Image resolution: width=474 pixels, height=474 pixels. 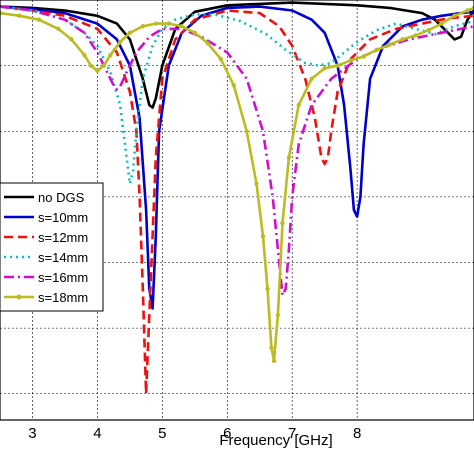 I want to click on x-tick-label: 5, so click(x=162, y=433).